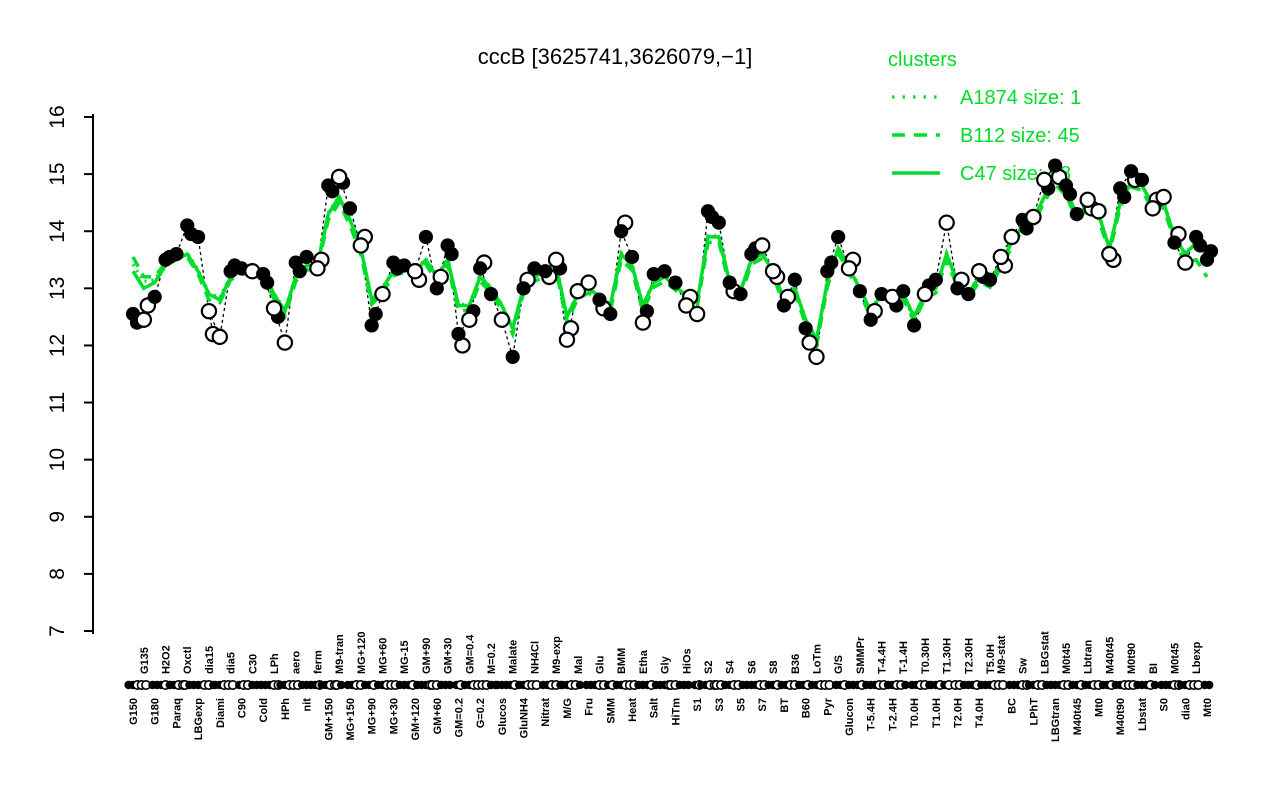 The width and height of the screenshot is (1280, 800). Describe the element at coordinates (546, 712) in the screenshot. I see `x-axis-label: Nitrat` at that location.